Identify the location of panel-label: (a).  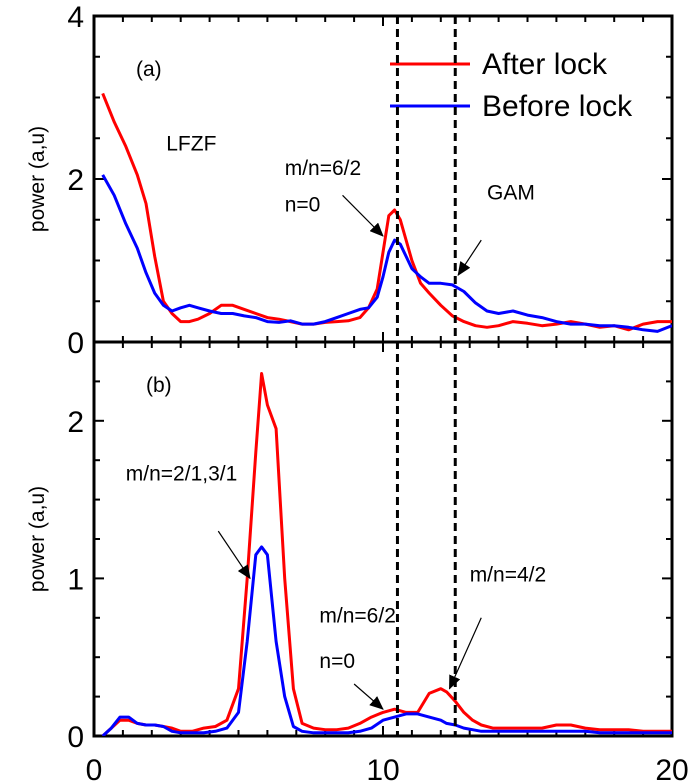
(149, 69).